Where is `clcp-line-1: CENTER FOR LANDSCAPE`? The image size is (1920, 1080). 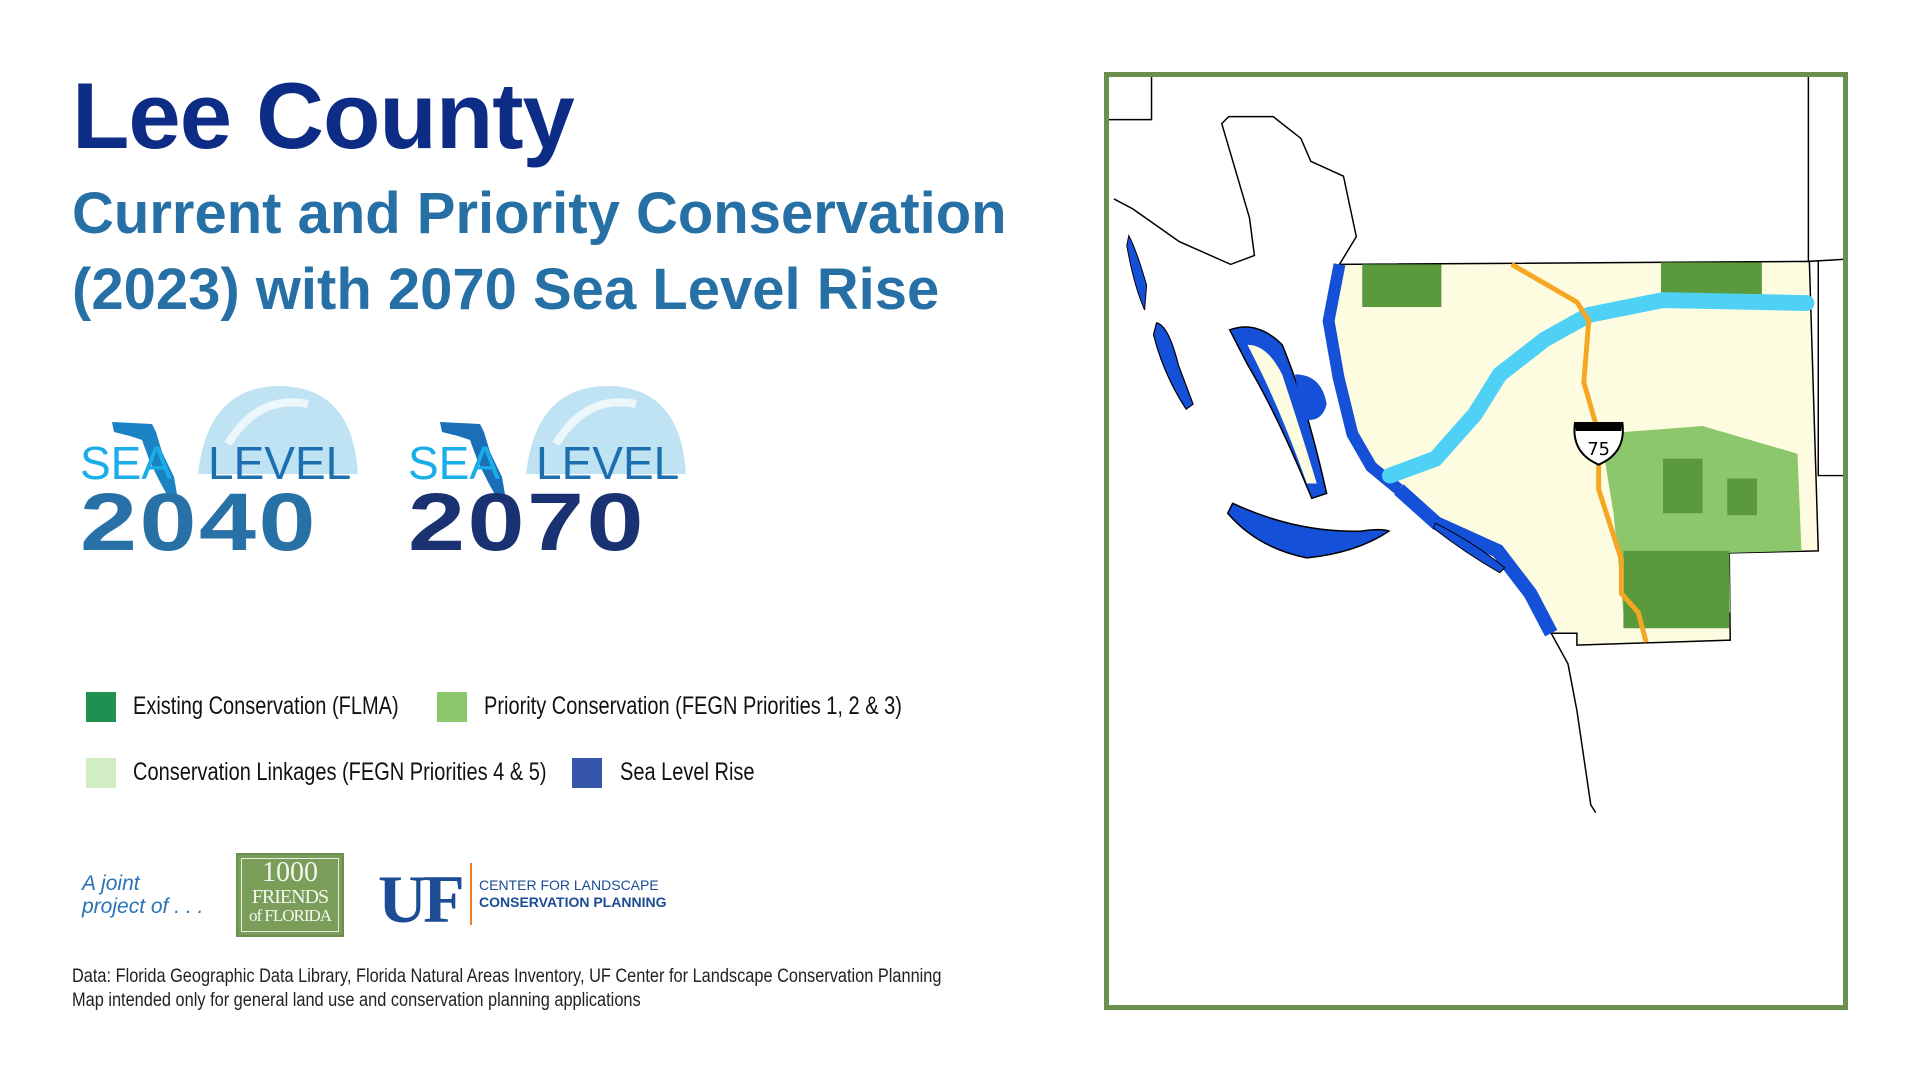
clcp-line-1: CENTER FOR LANDSCAPE is located at coordinates (569, 885).